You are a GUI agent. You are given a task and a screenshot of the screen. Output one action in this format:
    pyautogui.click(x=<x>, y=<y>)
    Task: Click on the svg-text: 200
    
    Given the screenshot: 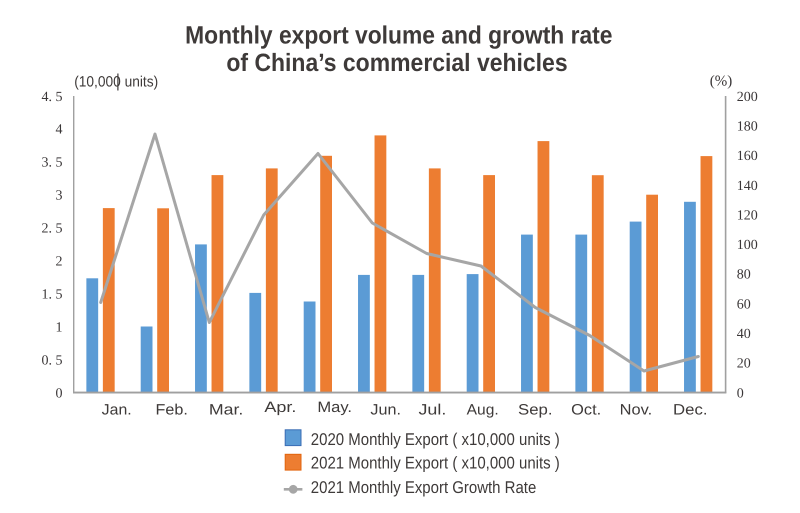 What is the action you would take?
    pyautogui.click(x=747, y=97)
    